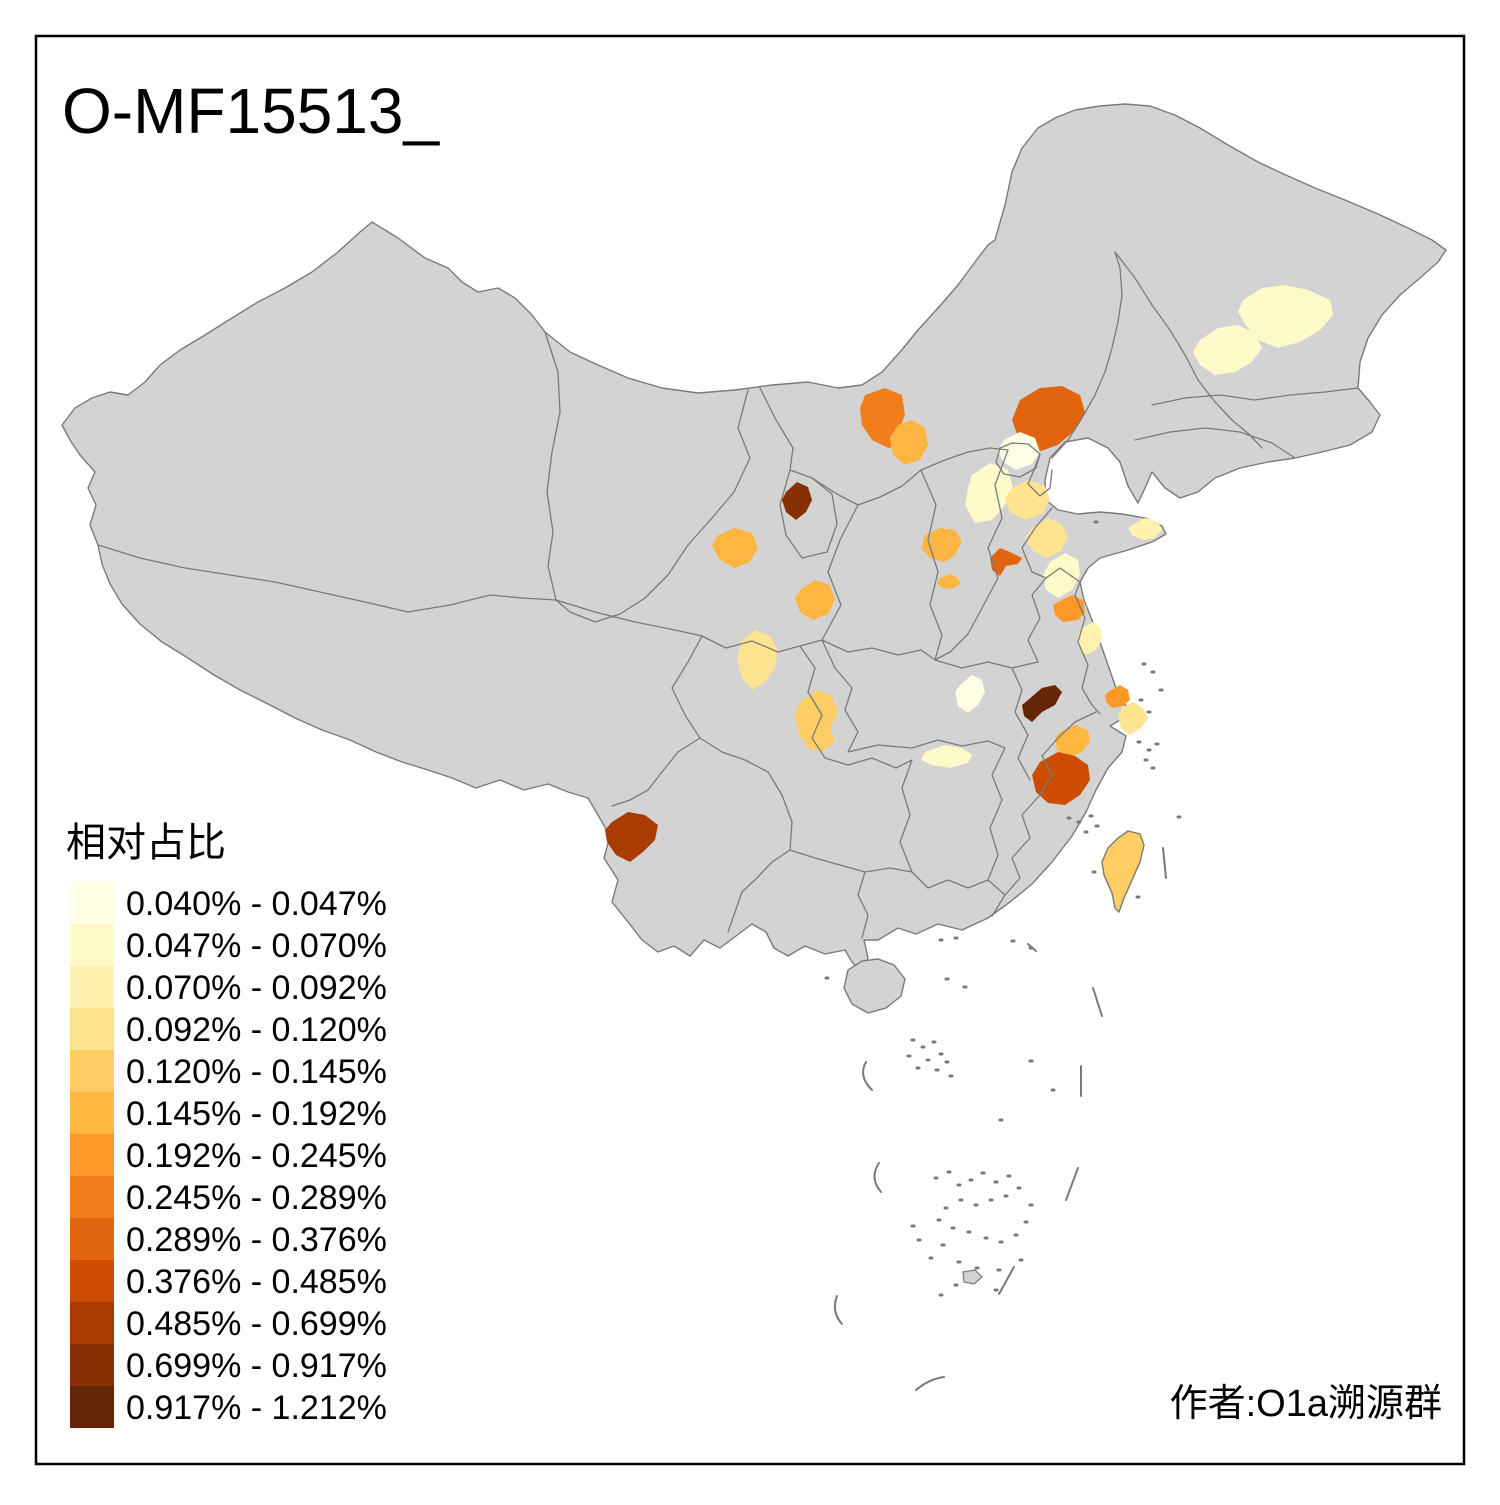  What do you see at coordinates (816, 721) in the screenshot?
I see `region-chongqing-west` at bounding box center [816, 721].